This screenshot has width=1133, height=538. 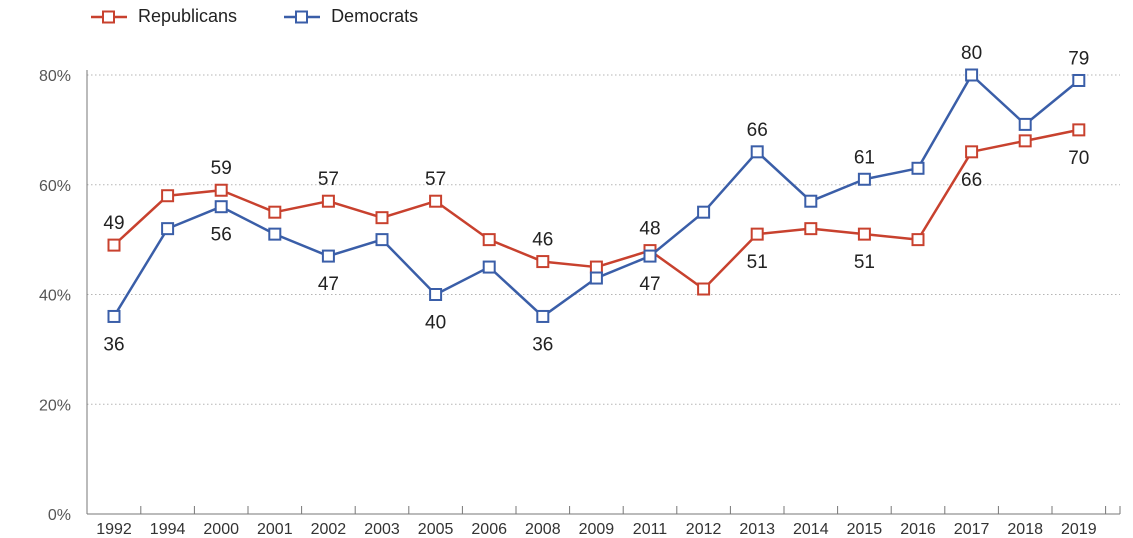 What do you see at coordinates (55, 405) in the screenshot?
I see `y-tick-label: 20%` at bounding box center [55, 405].